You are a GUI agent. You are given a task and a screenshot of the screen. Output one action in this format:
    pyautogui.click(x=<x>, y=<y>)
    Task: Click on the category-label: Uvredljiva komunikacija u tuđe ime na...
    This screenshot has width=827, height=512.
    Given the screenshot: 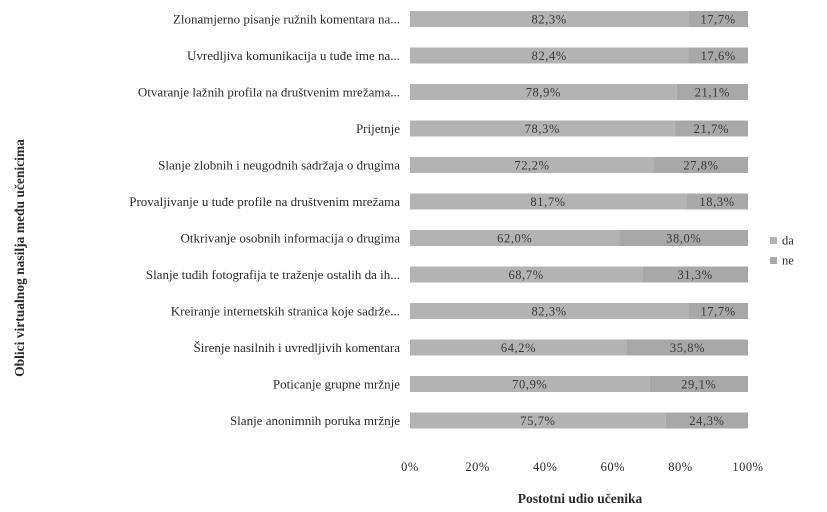 What is the action you would take?
    pyautogui.click(x=293, y=55)
    